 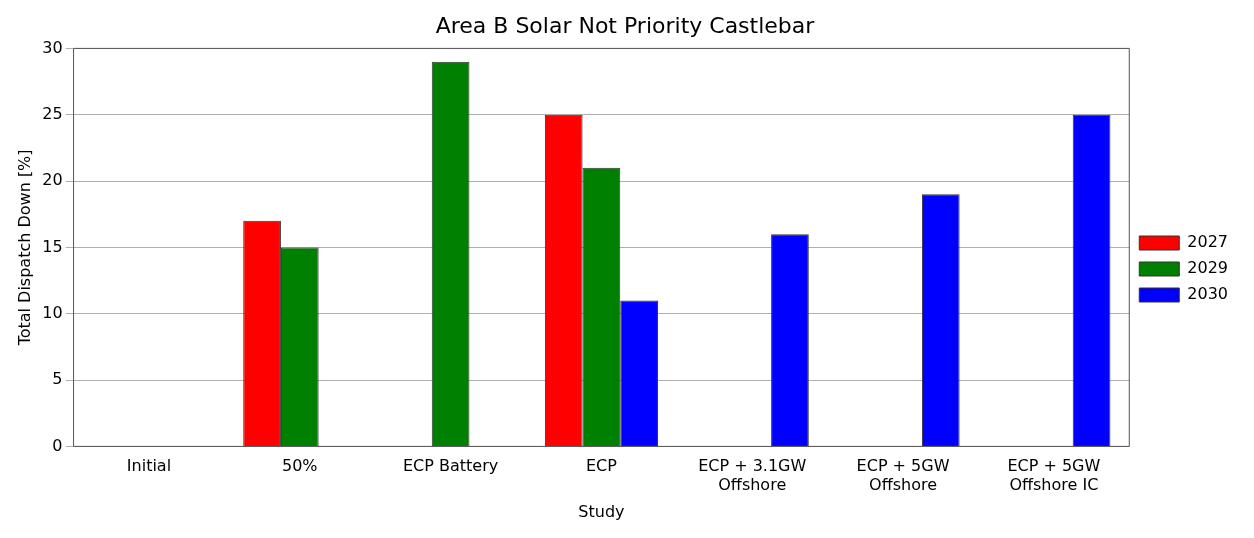 I want to click on y-tick-label: 20, so click(x=52, y=180).